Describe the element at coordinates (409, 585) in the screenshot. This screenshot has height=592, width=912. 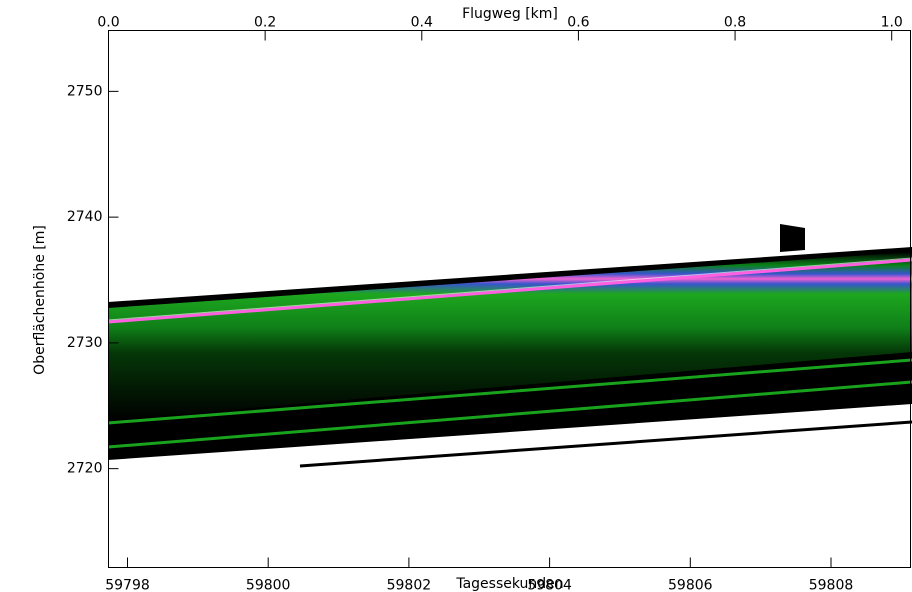
I see `x-tick-label: 59802` at that location.